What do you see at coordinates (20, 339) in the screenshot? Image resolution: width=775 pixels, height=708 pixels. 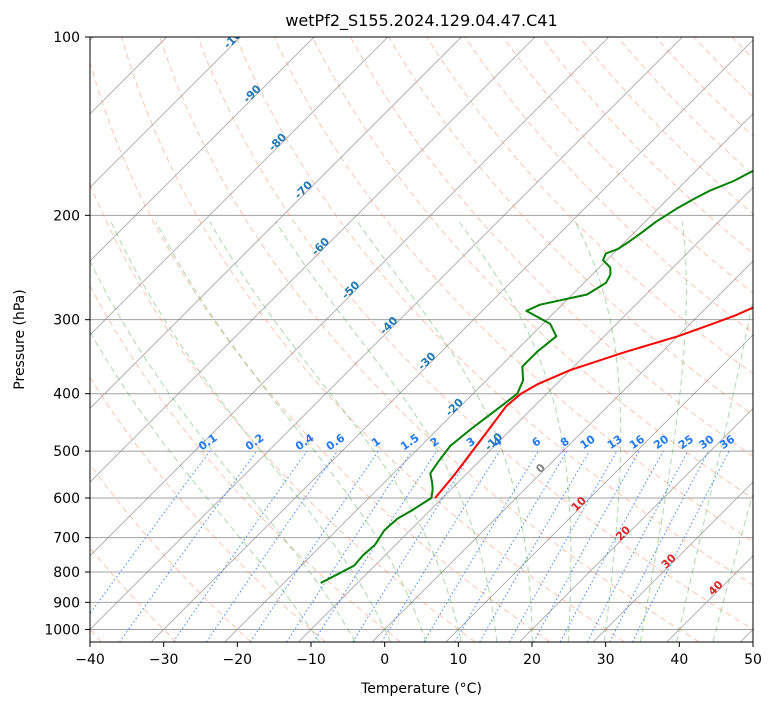 I see `y-axis-title: Pressure (hPa)` at bounding box center [20, 339].